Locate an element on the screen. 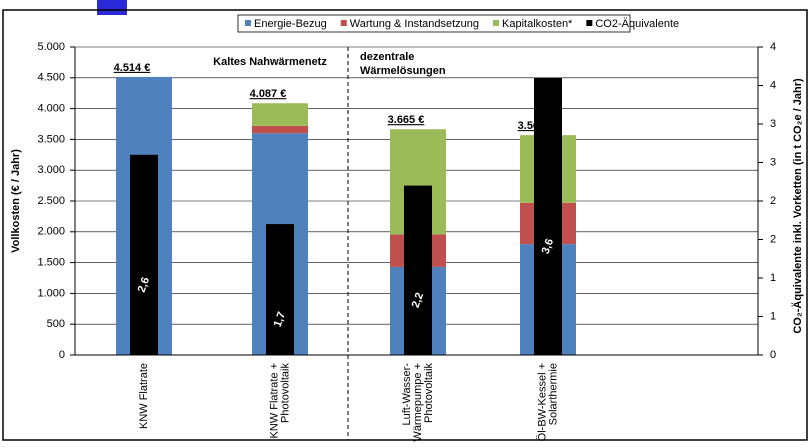 The height and width of the screenshot is (448, 811). legend-label: Energie-Bezug is located at coordinates (290, 24).